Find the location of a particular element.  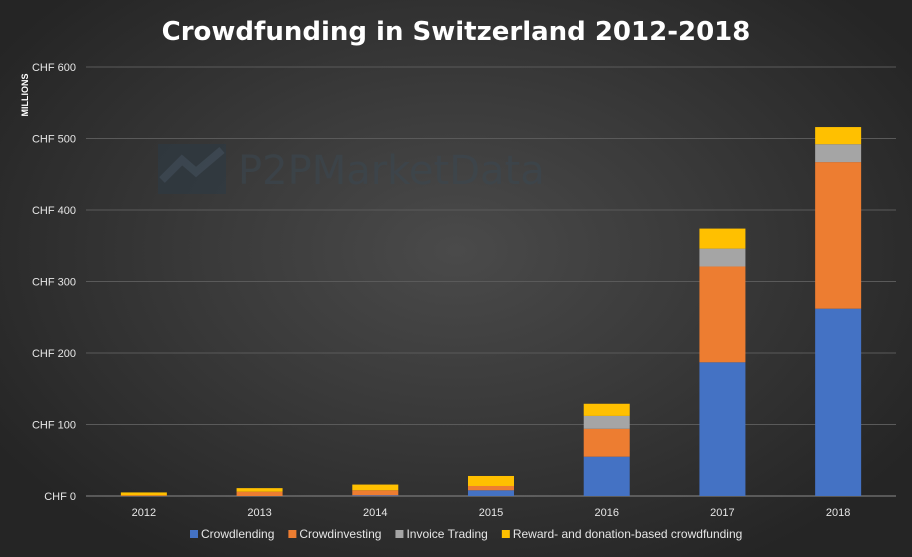

legend-label: Crowdlending is located at coordinates (237, 534).